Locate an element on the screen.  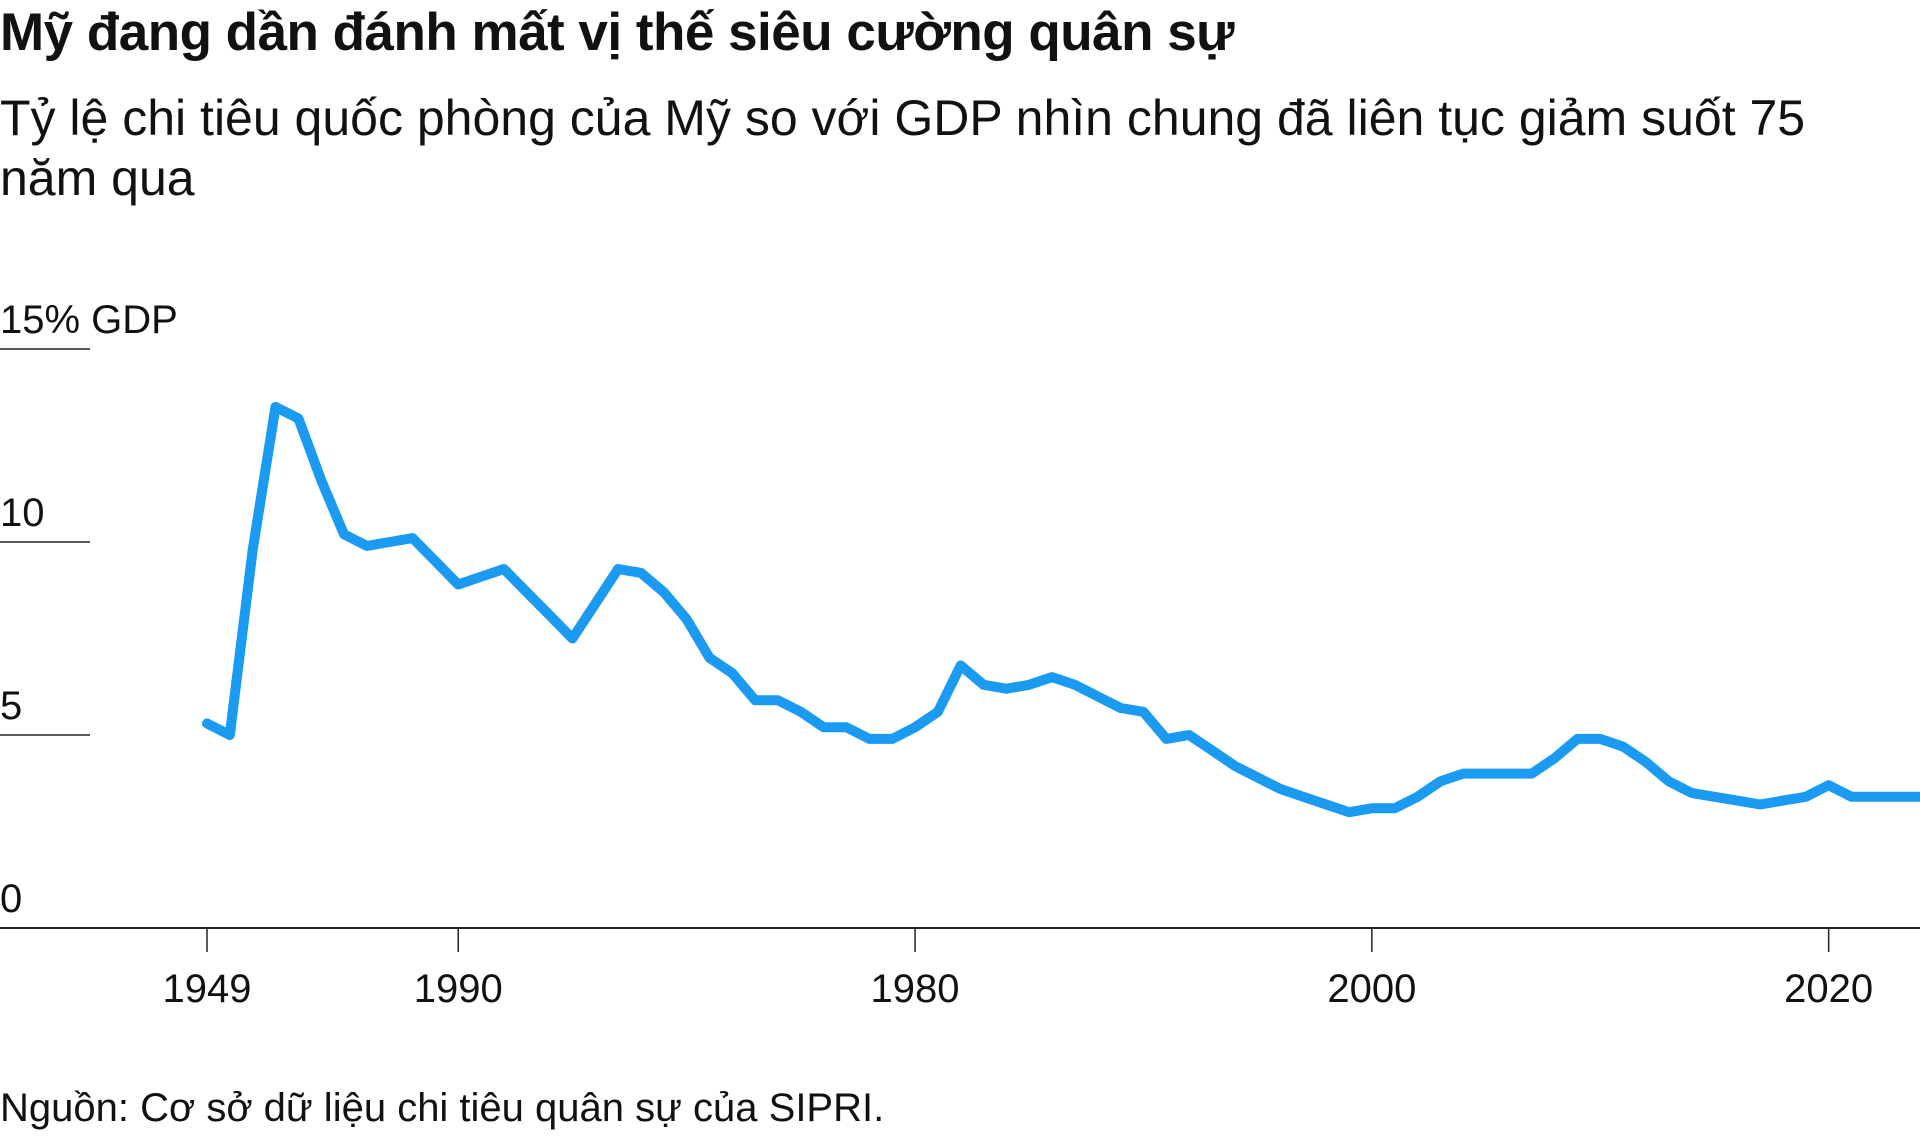
x-tick-label: 1949 is located at coordinates (207, 989).